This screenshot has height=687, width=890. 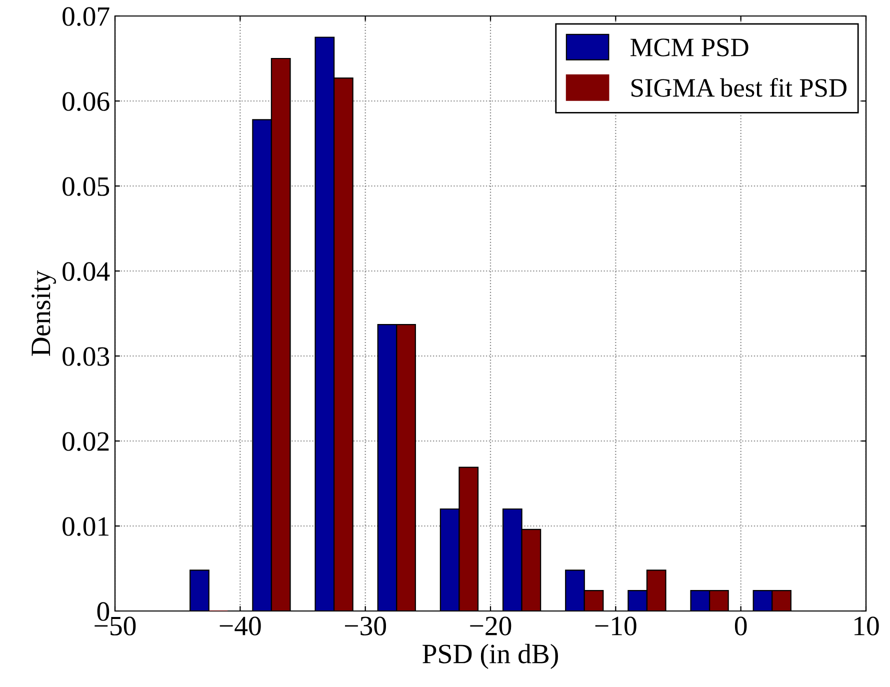 I want to click on legend-label: MCM PSD, so click(x=689, y=47).